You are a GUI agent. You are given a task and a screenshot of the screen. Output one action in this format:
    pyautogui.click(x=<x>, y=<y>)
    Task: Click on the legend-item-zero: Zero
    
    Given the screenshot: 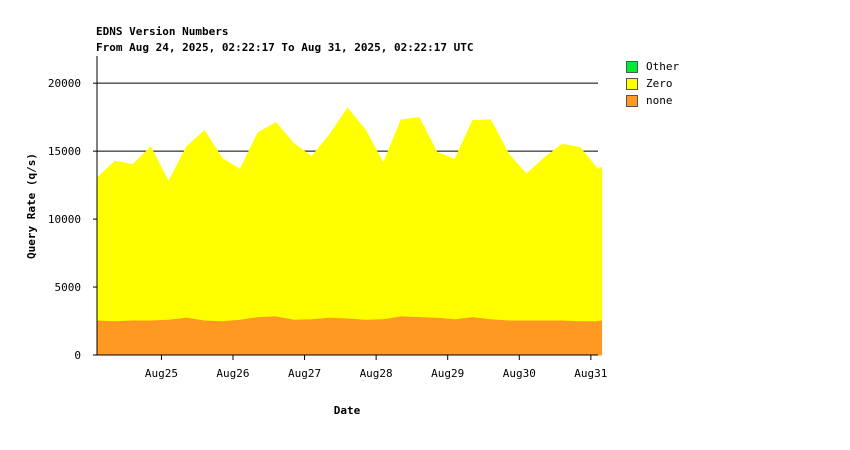 What is the action you would take?
    pyautogui.click(x=652, y=83)
    